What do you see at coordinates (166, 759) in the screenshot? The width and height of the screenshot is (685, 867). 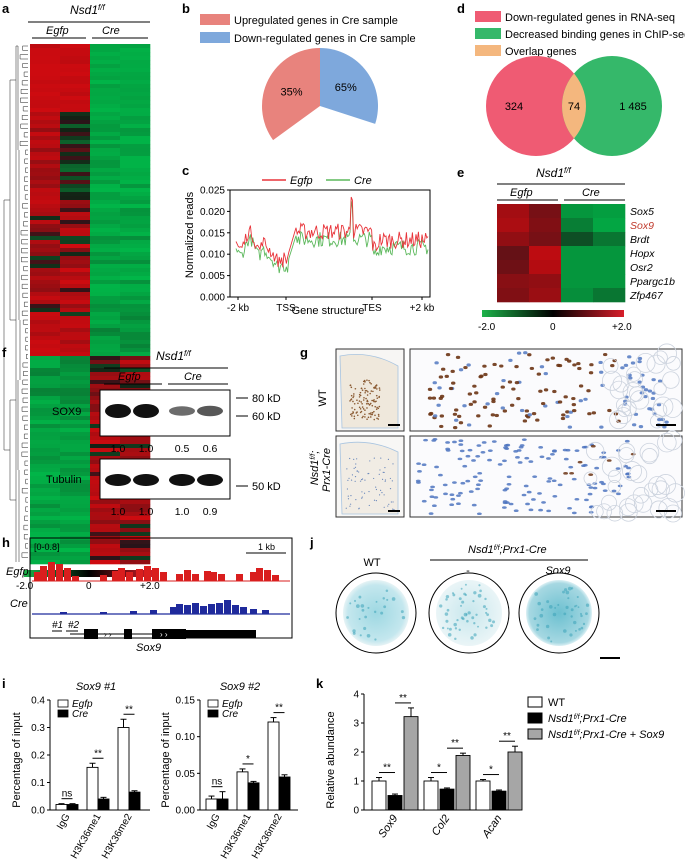 I see `panel-i2-ylabel: Percentage of input` at bounding box center [166, 759].